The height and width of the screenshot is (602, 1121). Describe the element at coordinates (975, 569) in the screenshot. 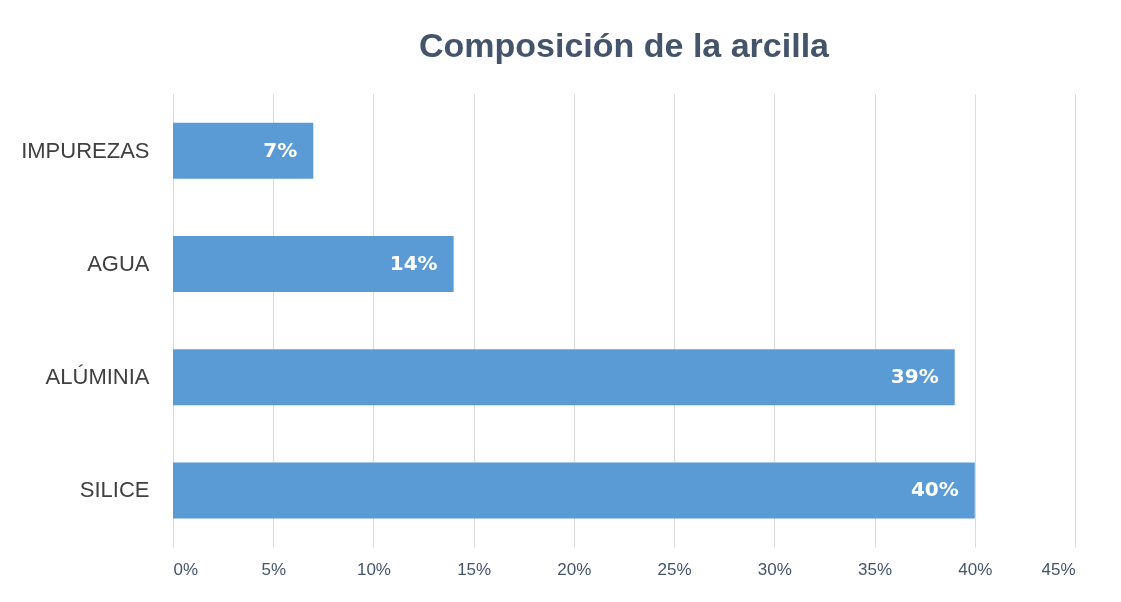

I see `x-tick-label: 40%` at that location.